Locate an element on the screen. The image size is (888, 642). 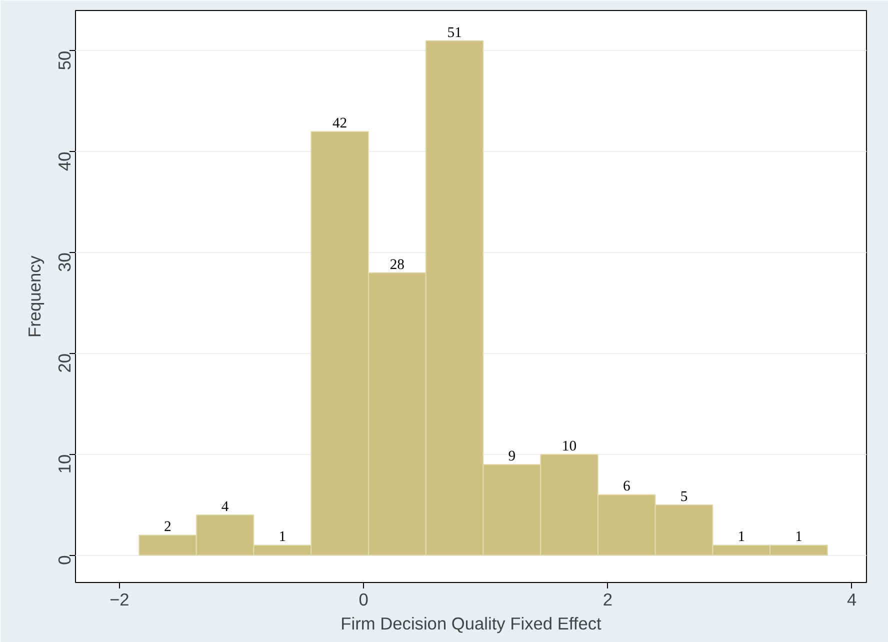
y-tick-label: 10 is located at coordinates (64, 464).